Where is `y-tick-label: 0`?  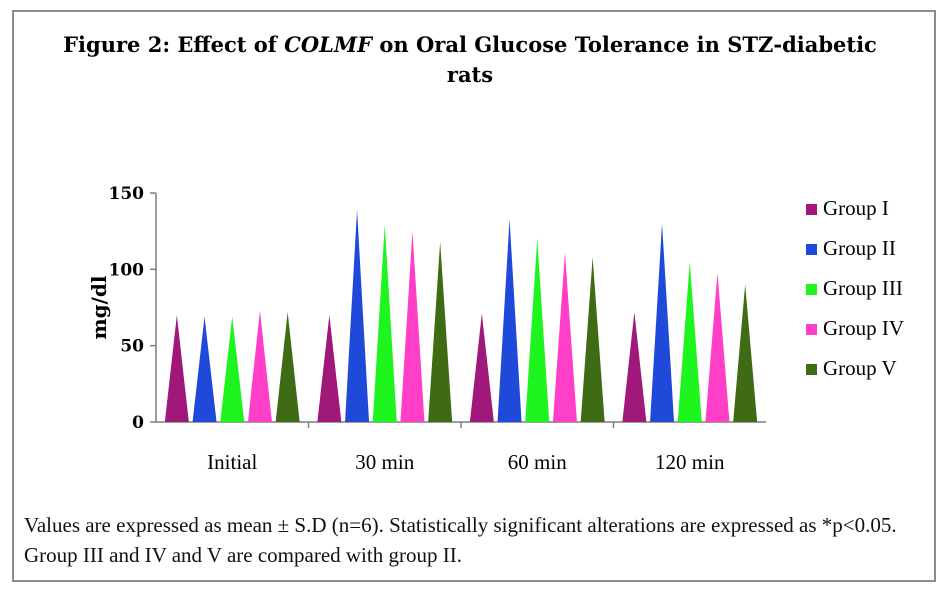 y-tick-label: 0 is located at coordinates (138, 423).